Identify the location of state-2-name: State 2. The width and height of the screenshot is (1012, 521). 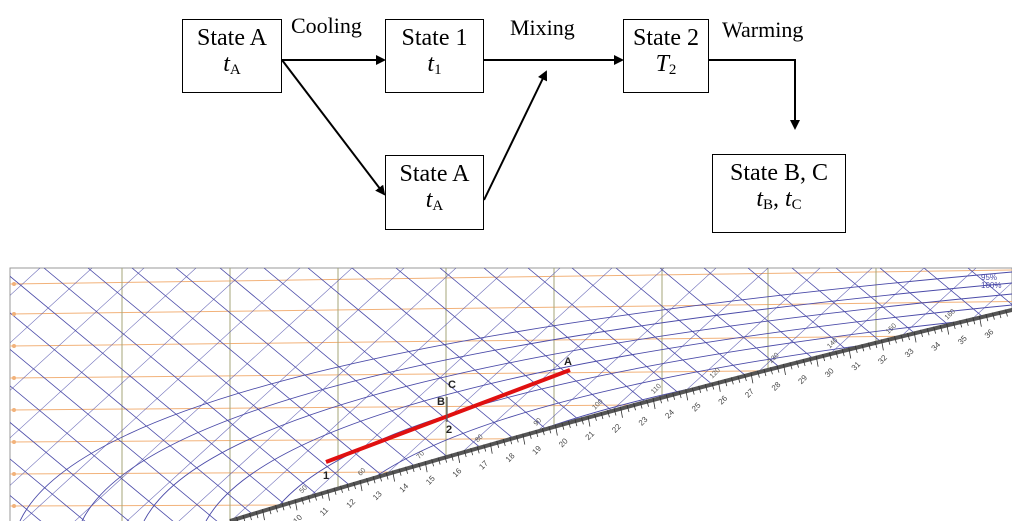
(666, 38).